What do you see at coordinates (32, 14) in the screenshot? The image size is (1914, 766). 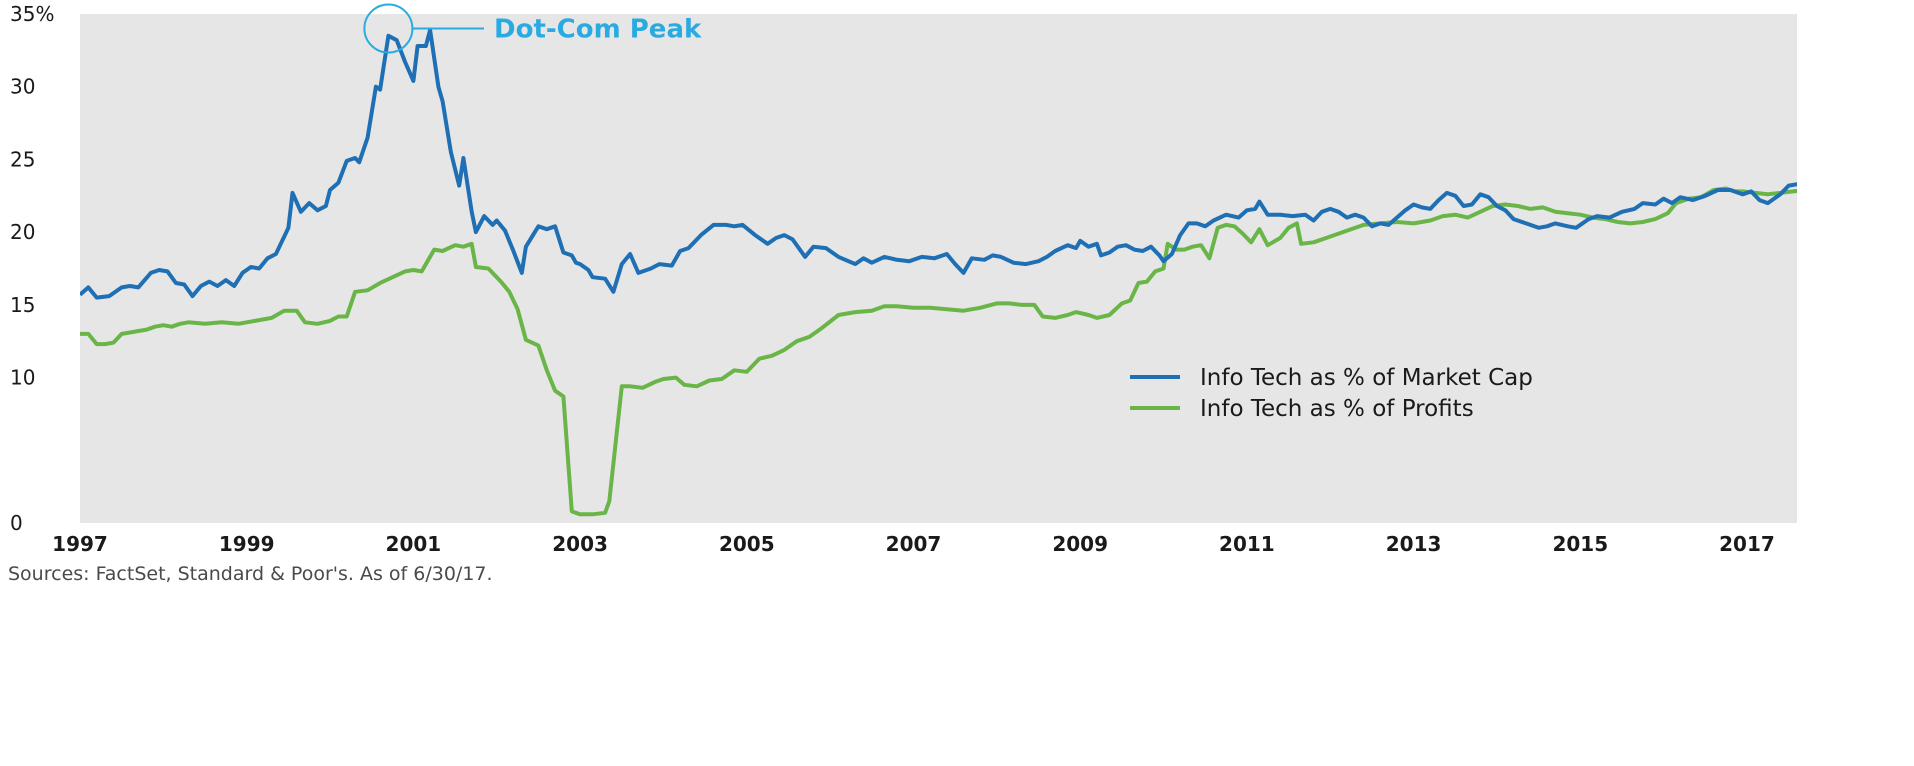 I see `y-tick-label: 35%` at bounding box center [32, 14].